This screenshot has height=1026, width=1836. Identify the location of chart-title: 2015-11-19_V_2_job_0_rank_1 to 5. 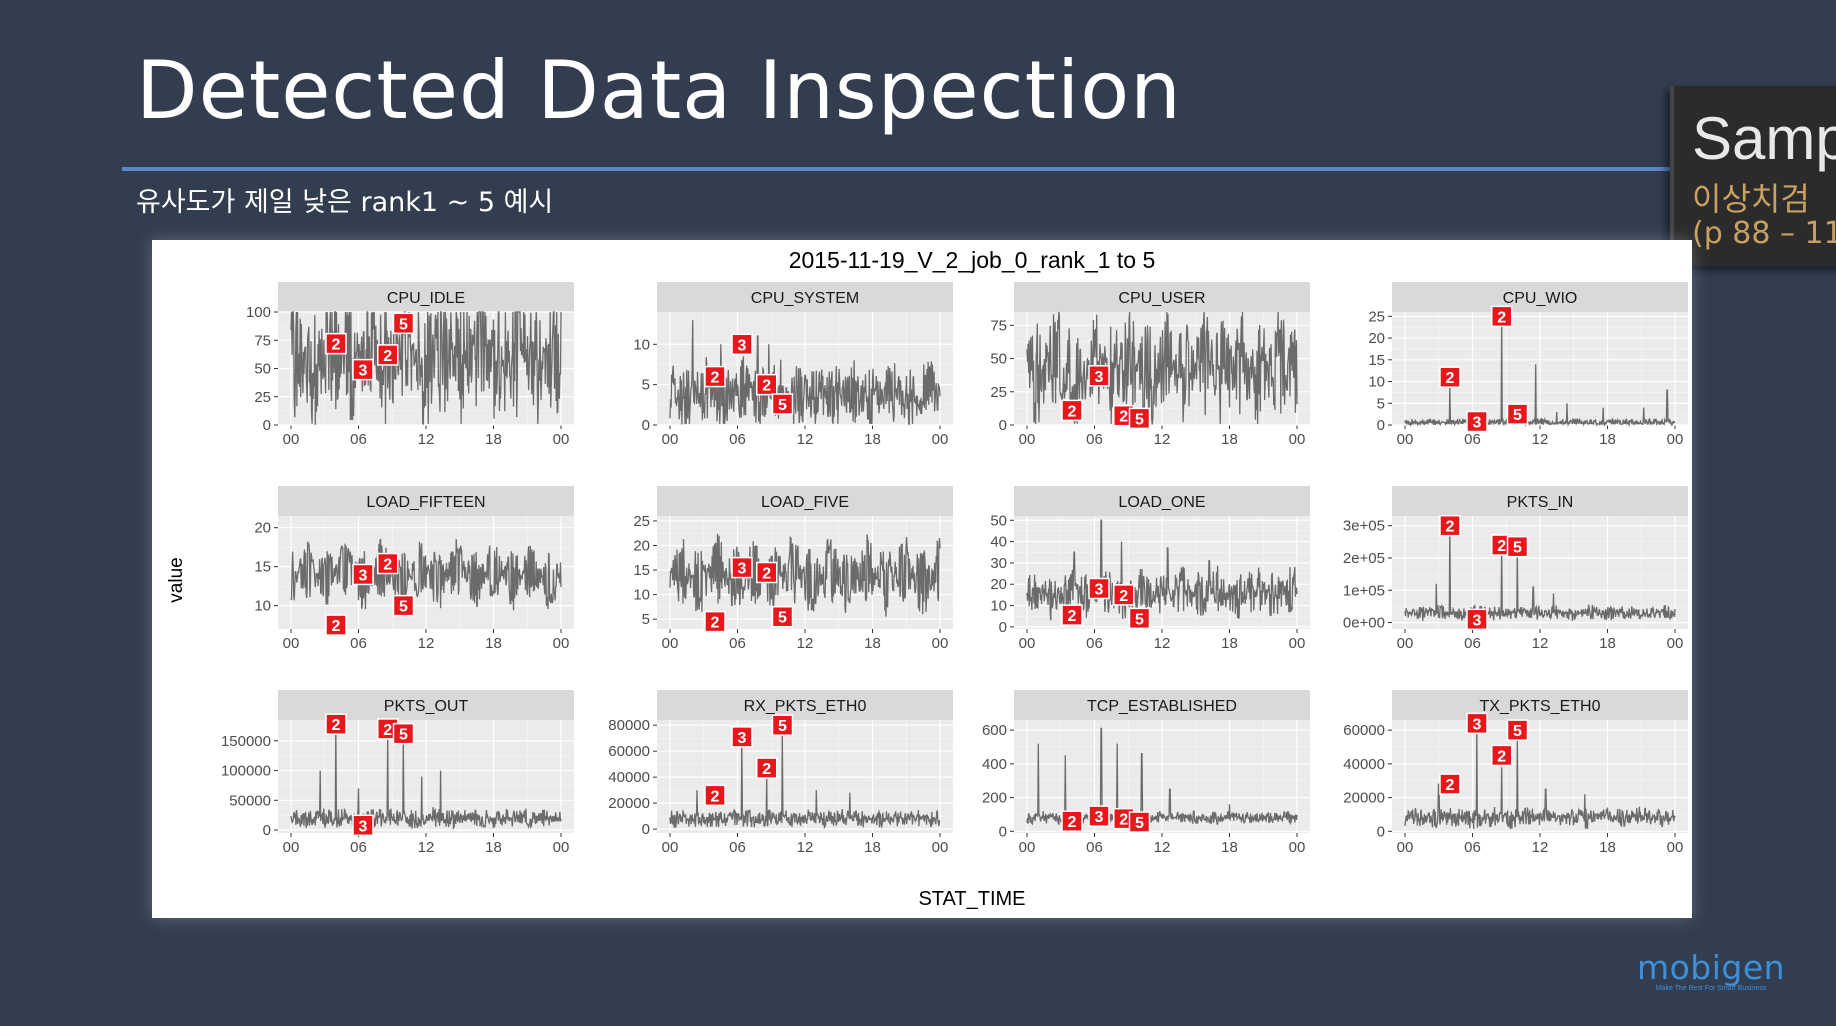
(972, 260).